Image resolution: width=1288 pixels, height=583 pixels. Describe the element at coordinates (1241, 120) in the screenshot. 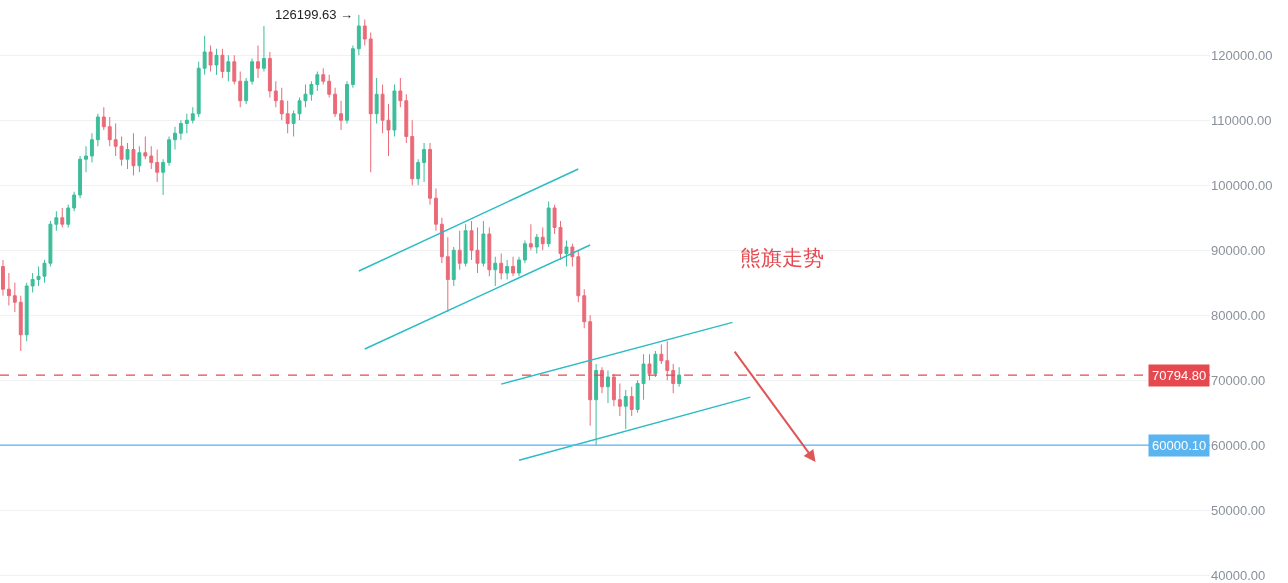

I see `y-tick-label: 110000.00` at that location.